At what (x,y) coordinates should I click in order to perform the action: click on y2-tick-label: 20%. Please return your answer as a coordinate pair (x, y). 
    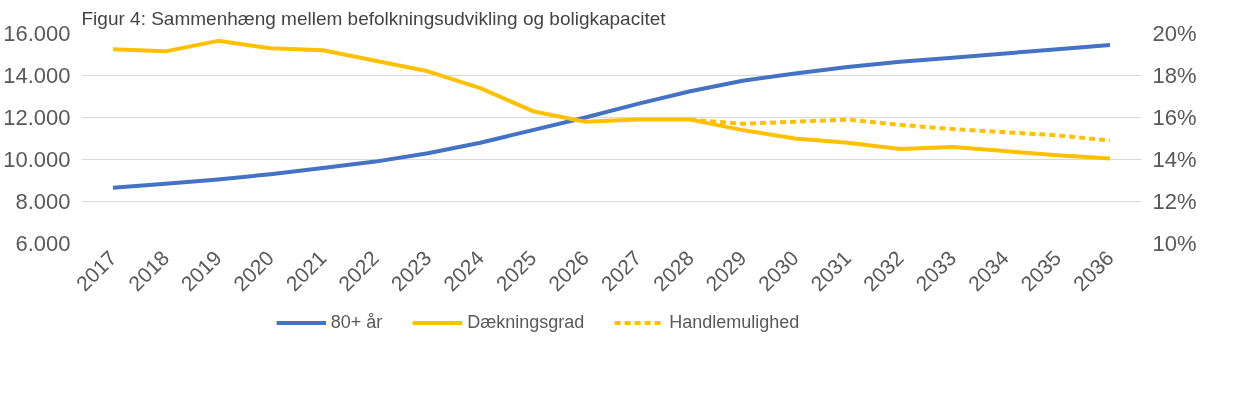
    Looking at the image, I should click on (1174, 33).